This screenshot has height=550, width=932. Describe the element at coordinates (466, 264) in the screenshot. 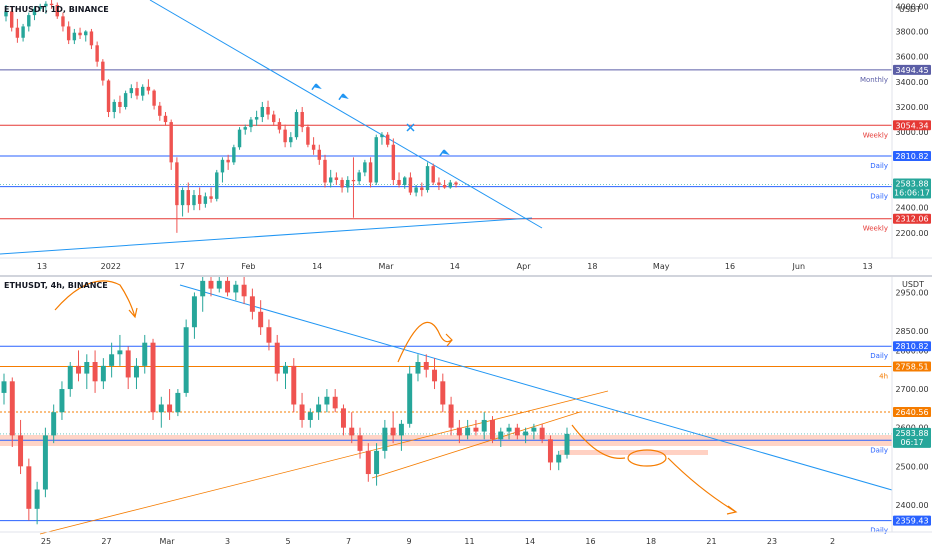

I see `daily-time-axis: 13 2022 17 Feb 14 Mar 14 Apr 18 May 16 Jun 13` at that location.